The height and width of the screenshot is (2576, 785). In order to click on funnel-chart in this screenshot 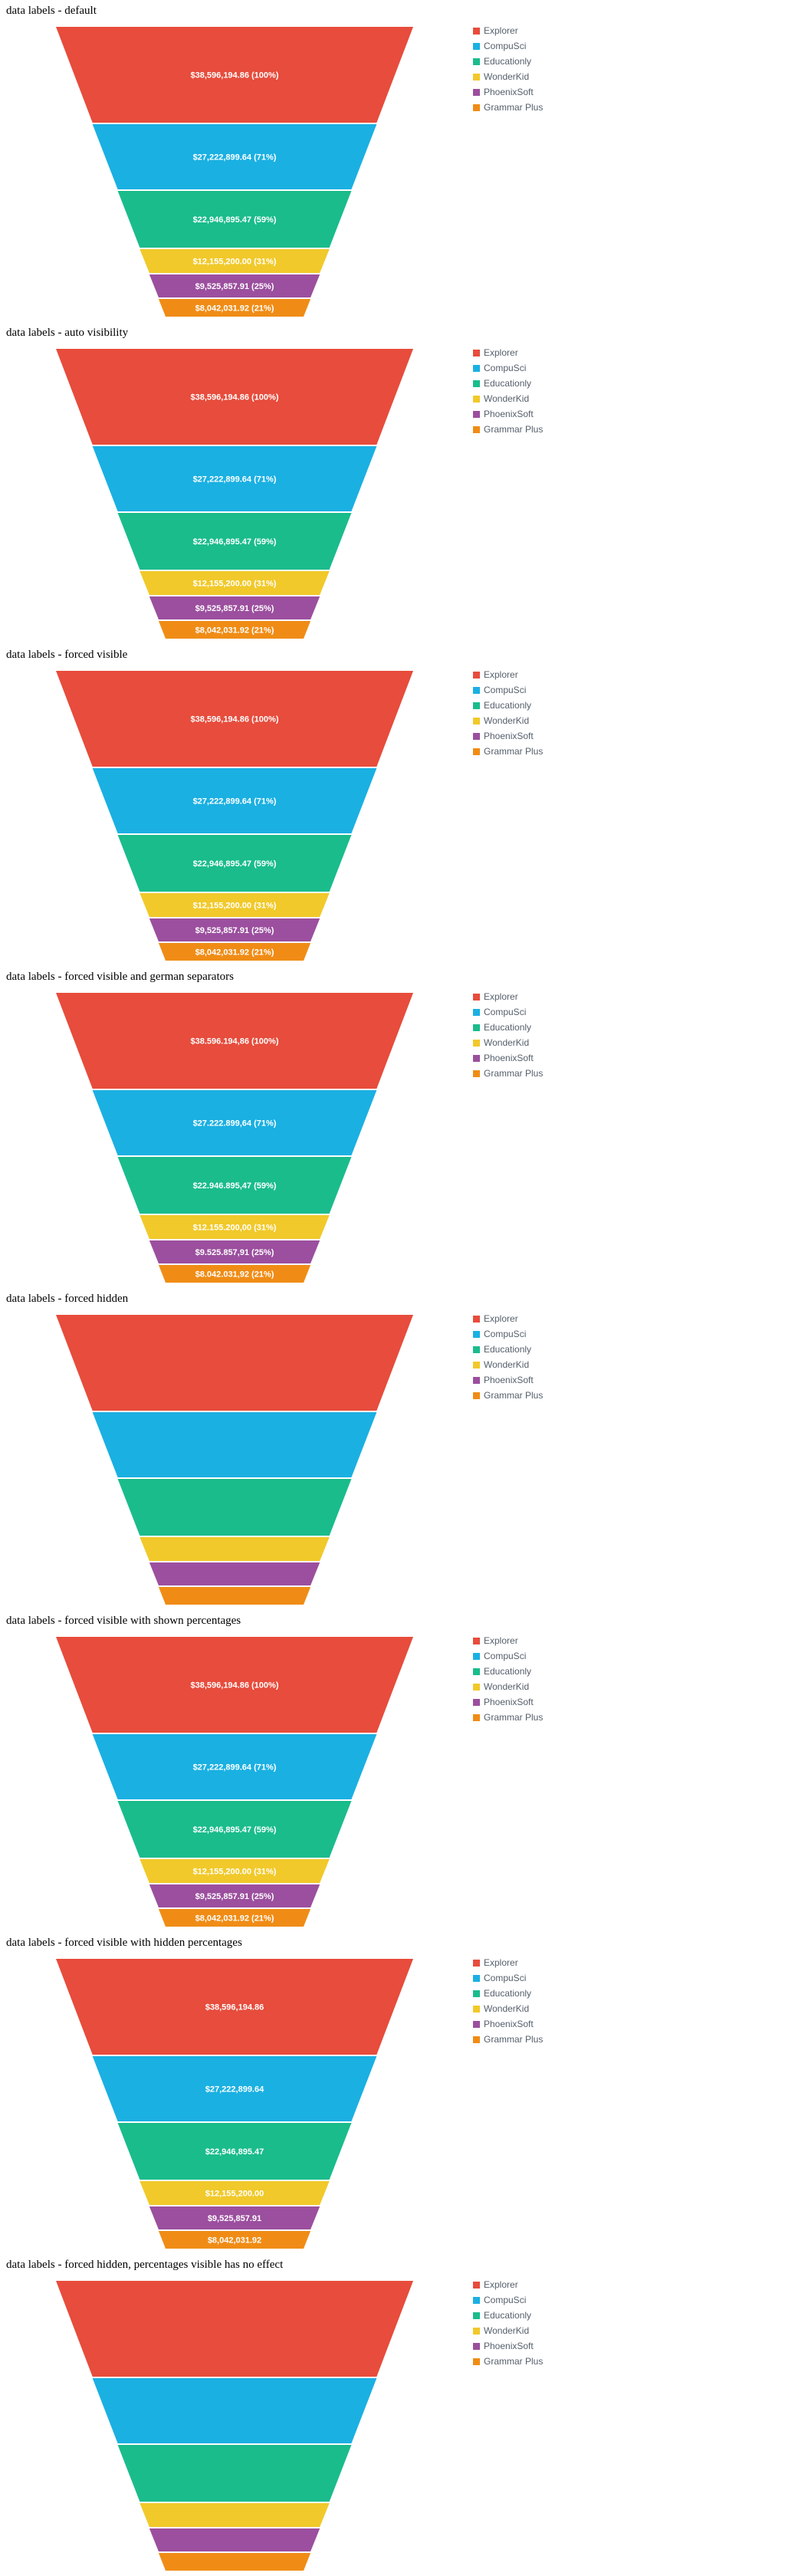, I will do `click(234, 1460)`.